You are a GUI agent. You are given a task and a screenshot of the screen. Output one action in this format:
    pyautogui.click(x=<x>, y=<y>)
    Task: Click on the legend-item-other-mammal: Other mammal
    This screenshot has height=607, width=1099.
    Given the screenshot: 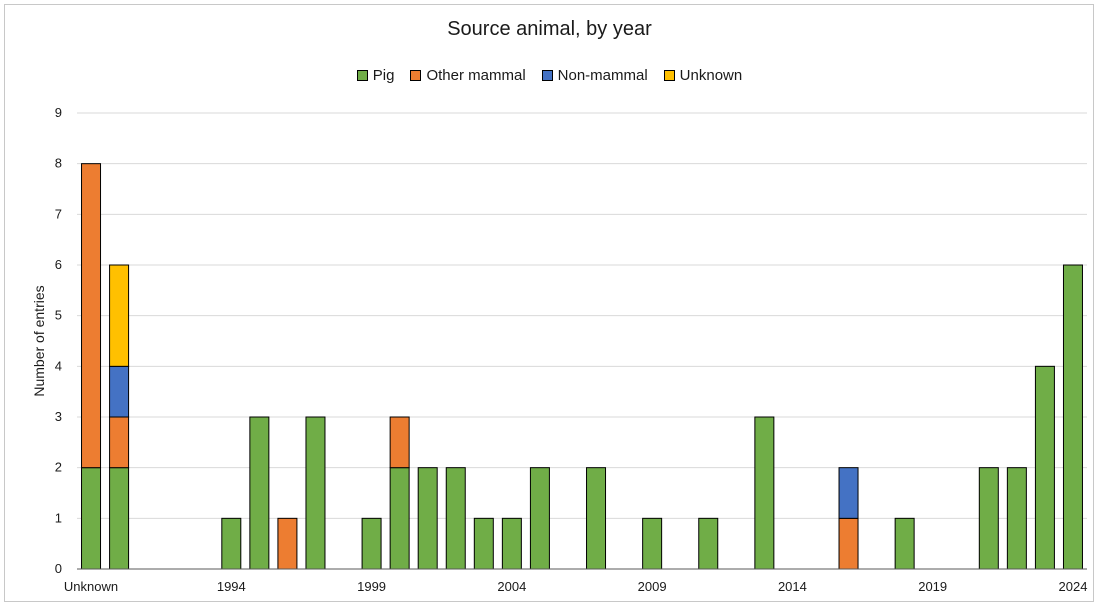 What is the action you would take?
    pyautogui.click(x=468, y=75)
    